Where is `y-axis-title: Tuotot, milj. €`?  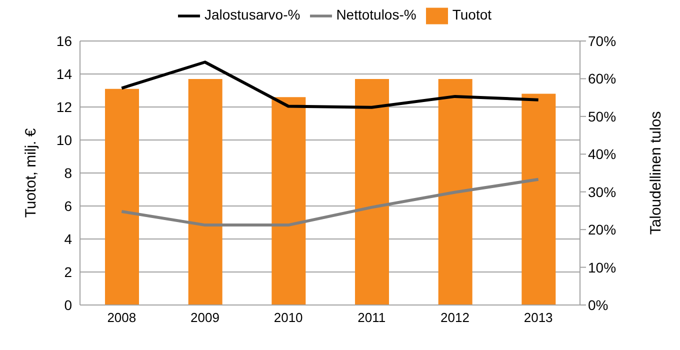 y-axis-title: Tuotot, milj. € is located at coordinates (31, 173).